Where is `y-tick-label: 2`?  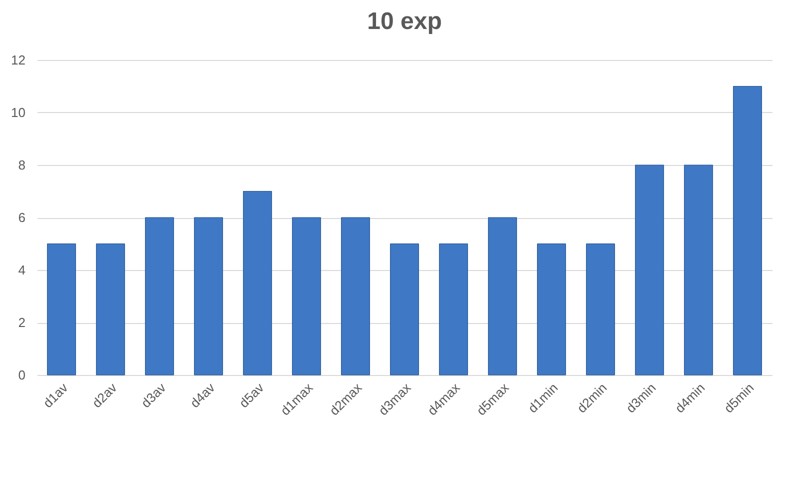
y-tick-label: 2 is located at coordinates (22, 322).